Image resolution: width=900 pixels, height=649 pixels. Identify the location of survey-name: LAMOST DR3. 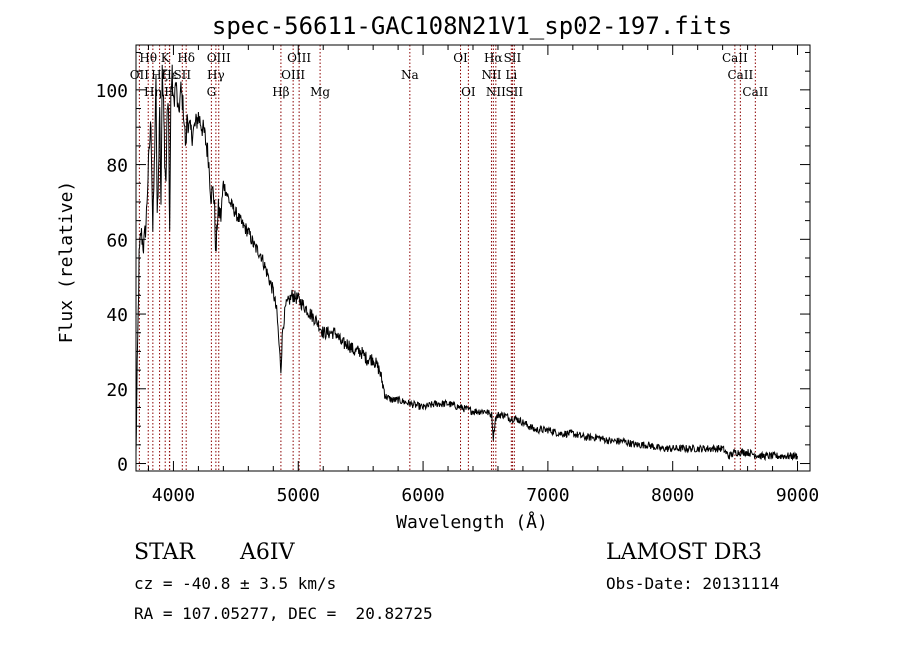
(684, 552).